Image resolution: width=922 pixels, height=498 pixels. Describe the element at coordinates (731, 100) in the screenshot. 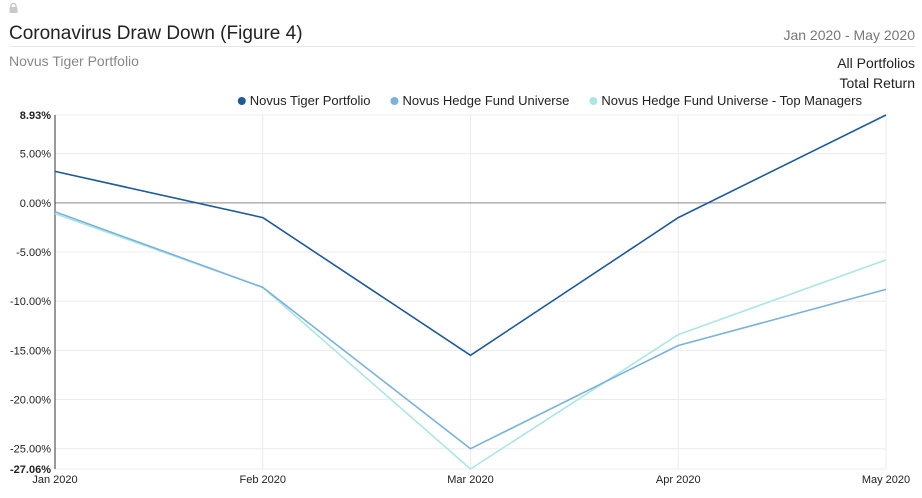

I see `legend-label: Novus Hedge Fund Universe - Top Managers` at that location.